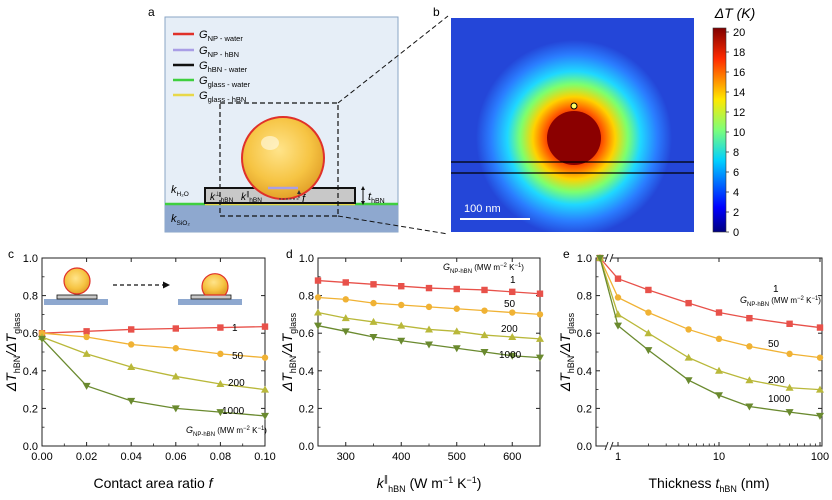  Describe the element at coordinates (143, 286) in the screenshot. I see `inset-schematic` at that location.